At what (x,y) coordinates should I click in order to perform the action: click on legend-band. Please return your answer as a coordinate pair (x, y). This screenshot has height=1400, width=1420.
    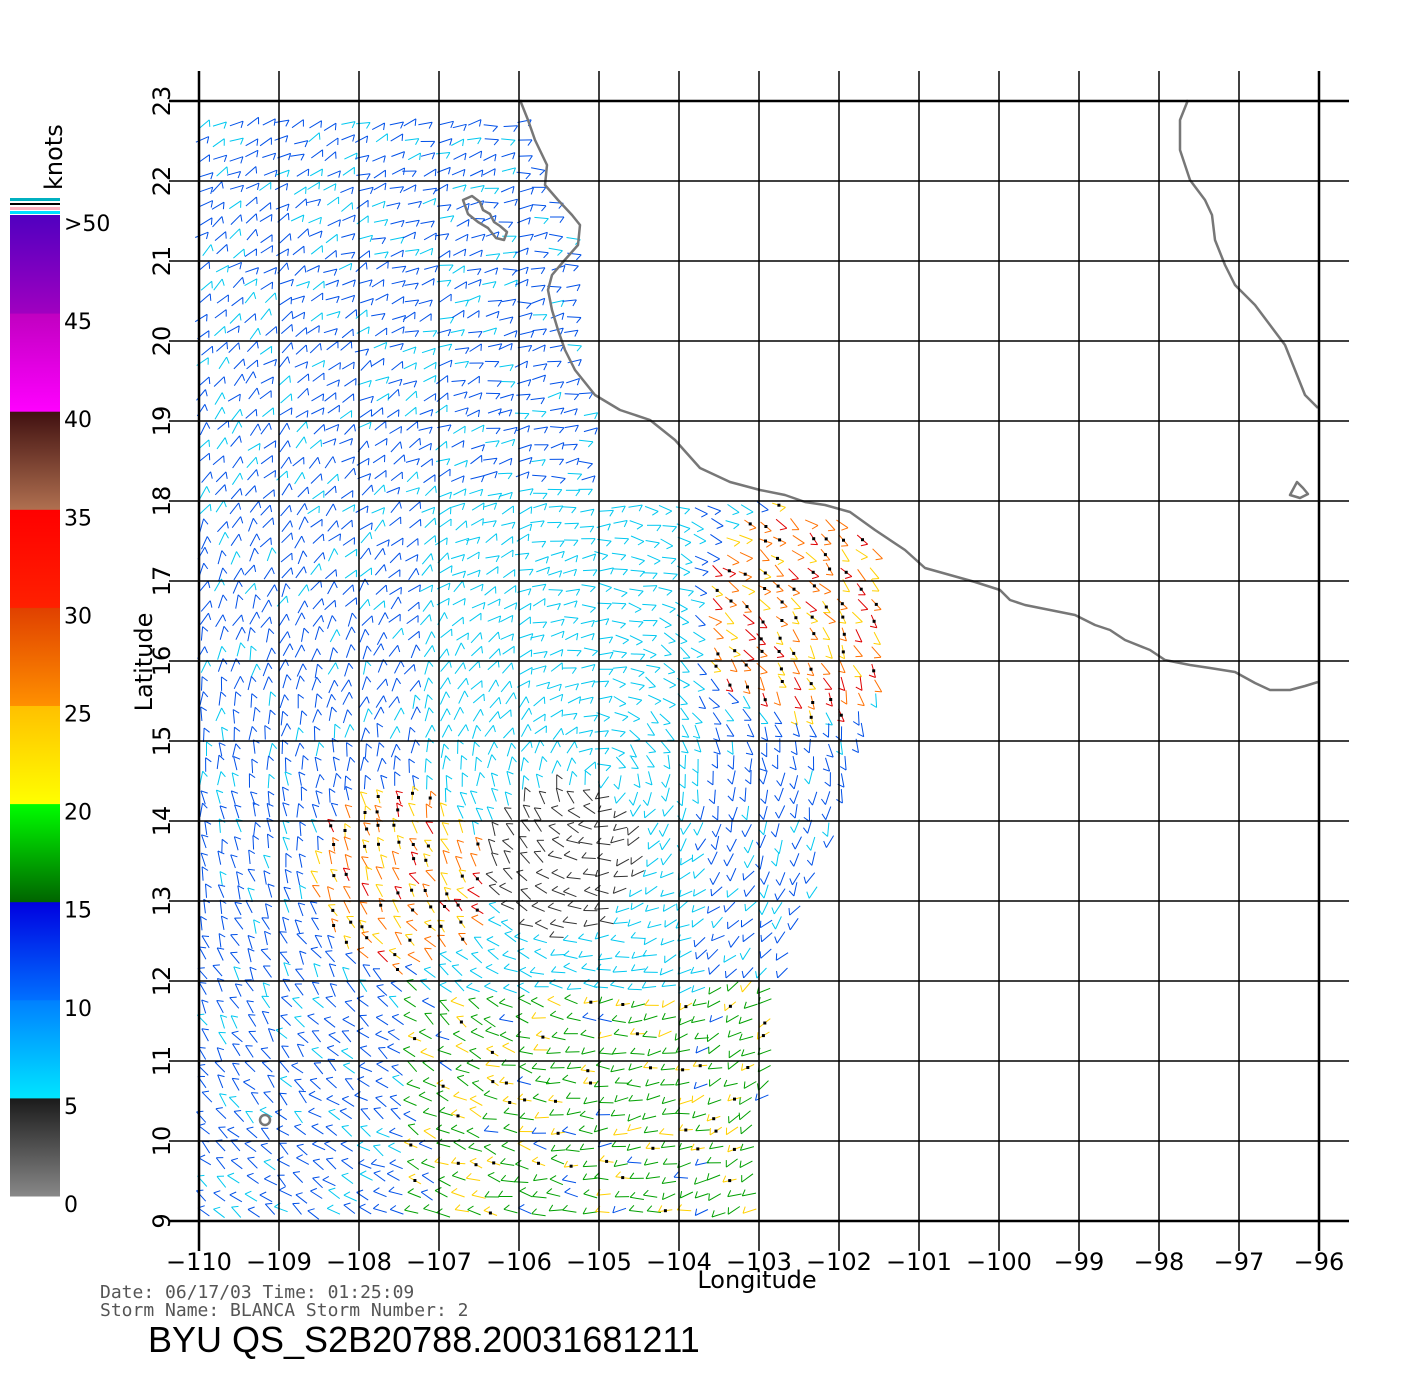
    Looking at the image, I should click on (35, 853).